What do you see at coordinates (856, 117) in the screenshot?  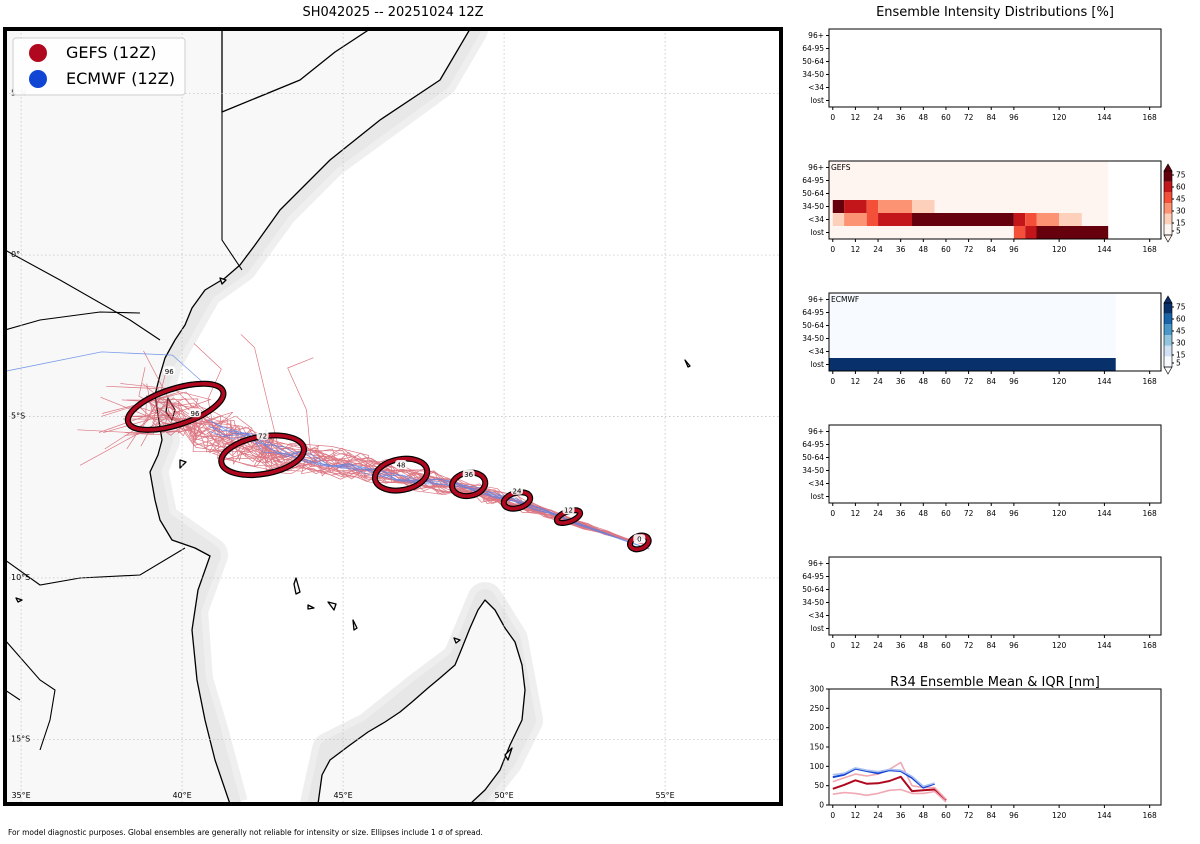 I see `x-tick-label: 12` at bounding box center [856, 117].